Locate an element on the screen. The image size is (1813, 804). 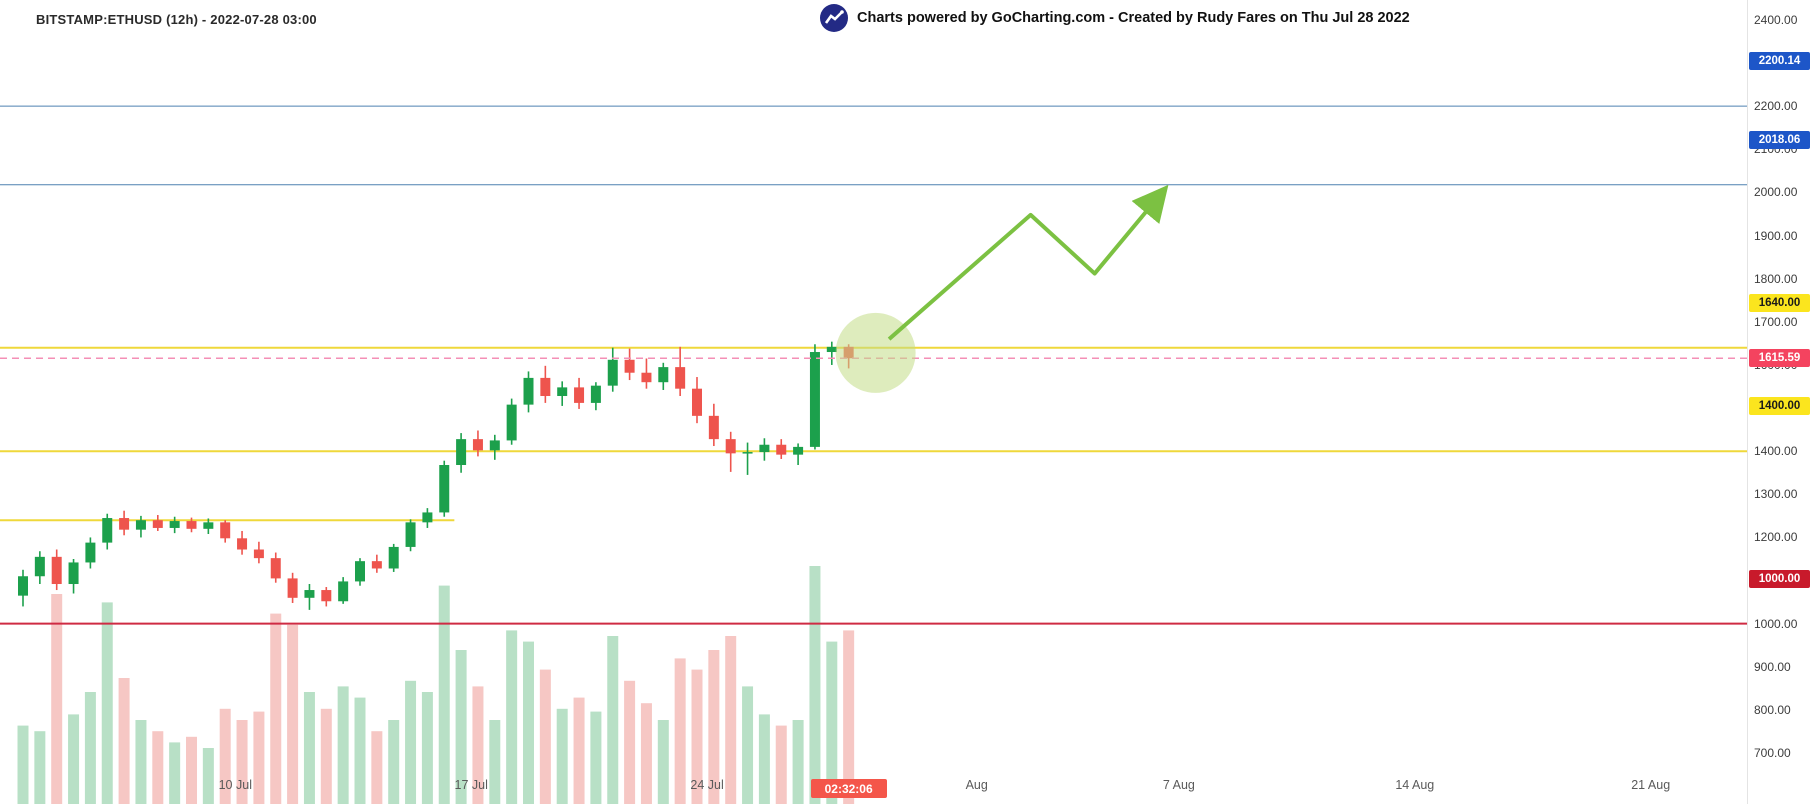
time-tick-label: 17 Jul is located at coordinates (471, 785).